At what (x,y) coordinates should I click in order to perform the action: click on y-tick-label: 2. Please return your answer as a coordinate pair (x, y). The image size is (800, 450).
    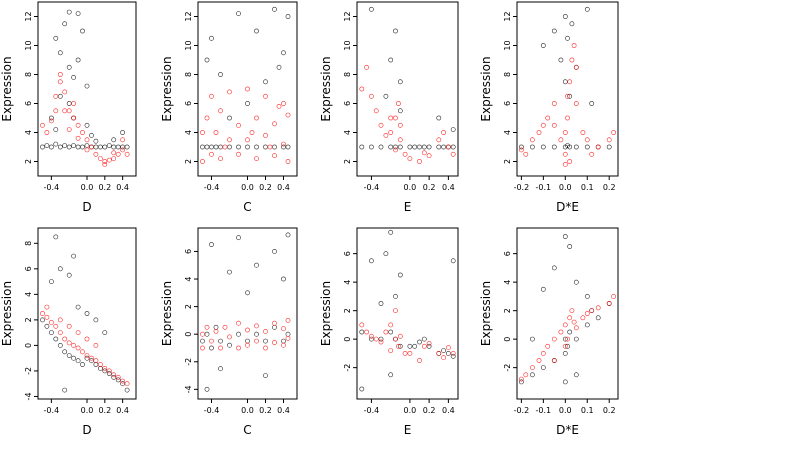
    Looking at the image, I should click on (28, 161).